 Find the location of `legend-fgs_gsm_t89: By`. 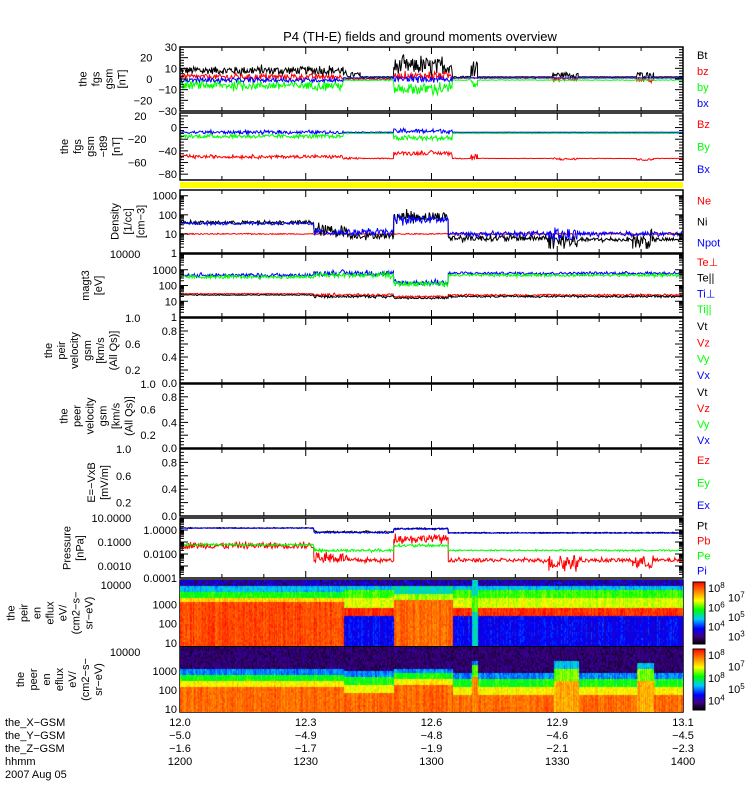

legend-fgs_gsm_t89: By is located at coordinates (703, 148).